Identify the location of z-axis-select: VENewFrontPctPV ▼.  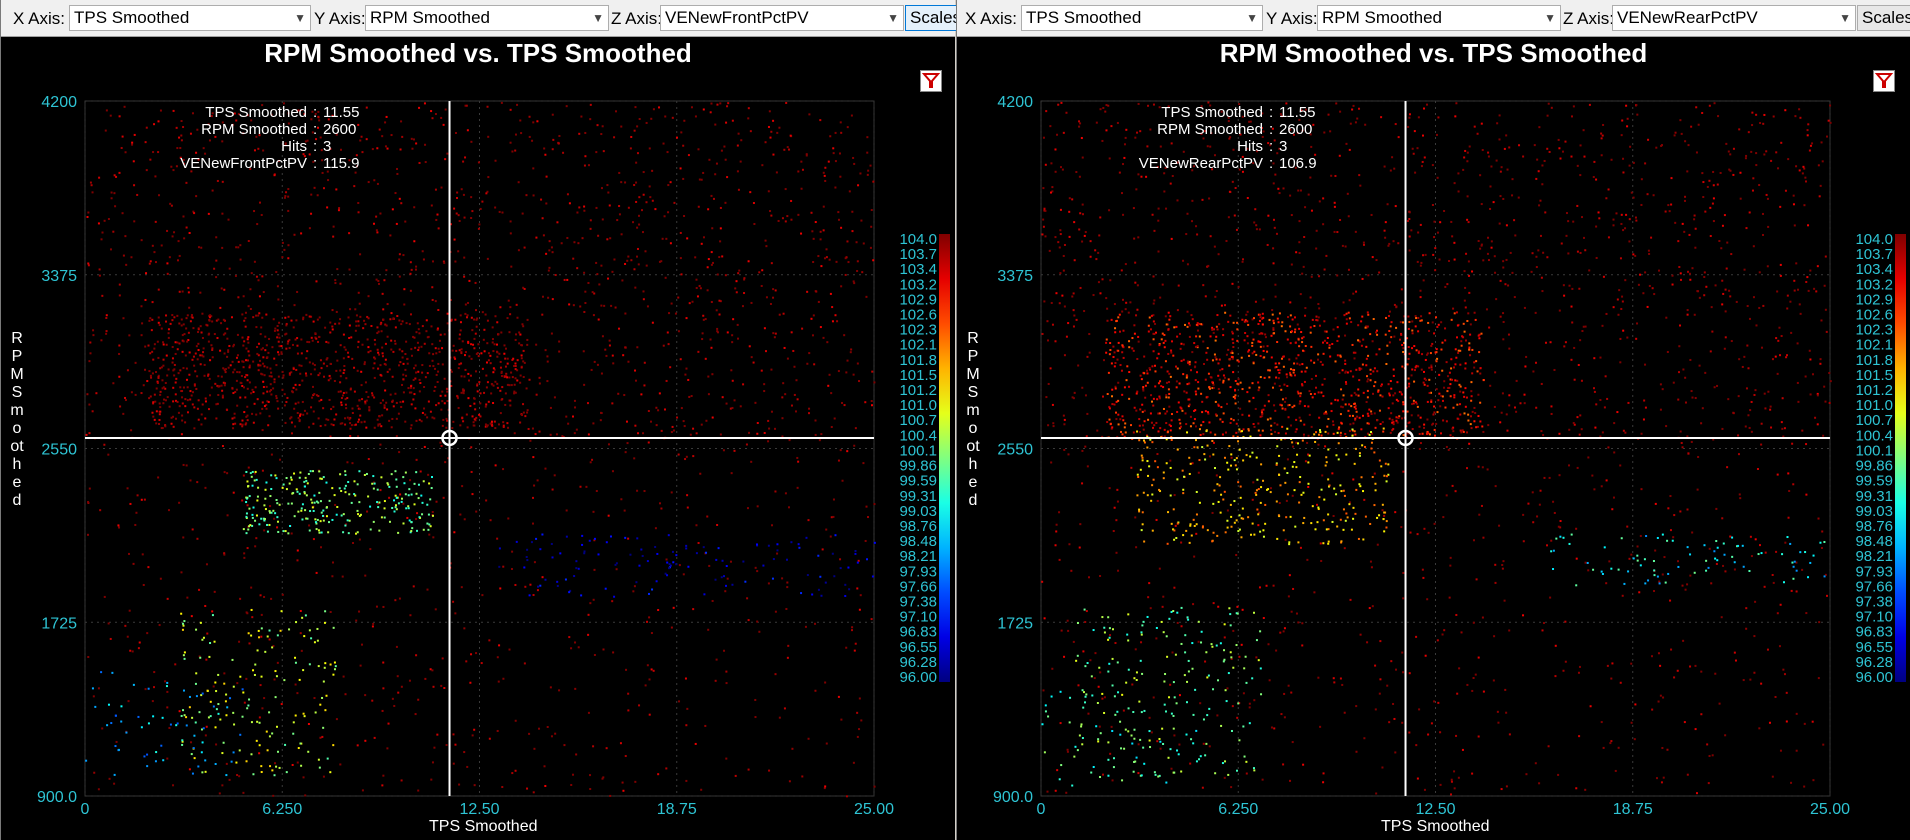
(782, 18).